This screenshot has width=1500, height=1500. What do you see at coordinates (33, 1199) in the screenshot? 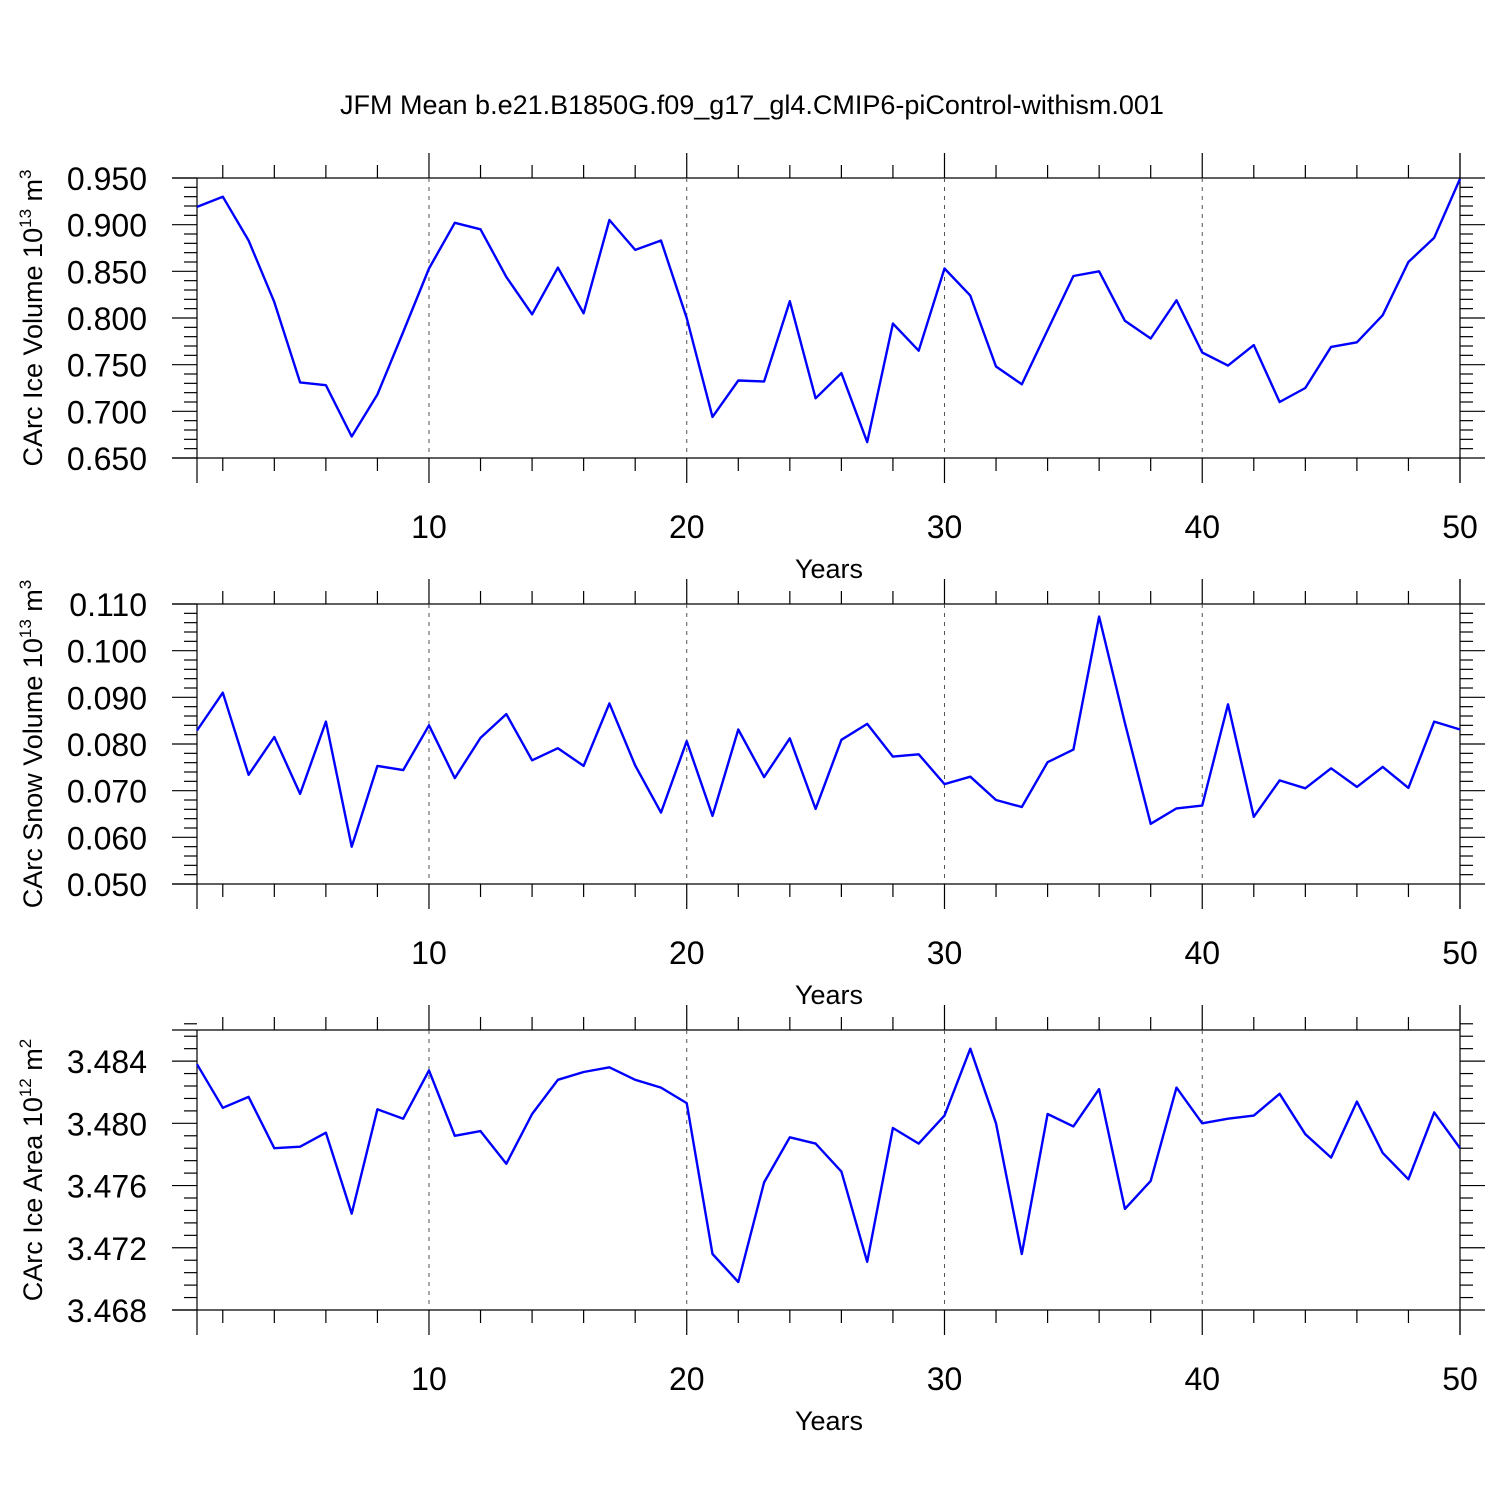
I see `y-axis-label-main: CArc Ice Area 10` at bounding box center [33, 1199].